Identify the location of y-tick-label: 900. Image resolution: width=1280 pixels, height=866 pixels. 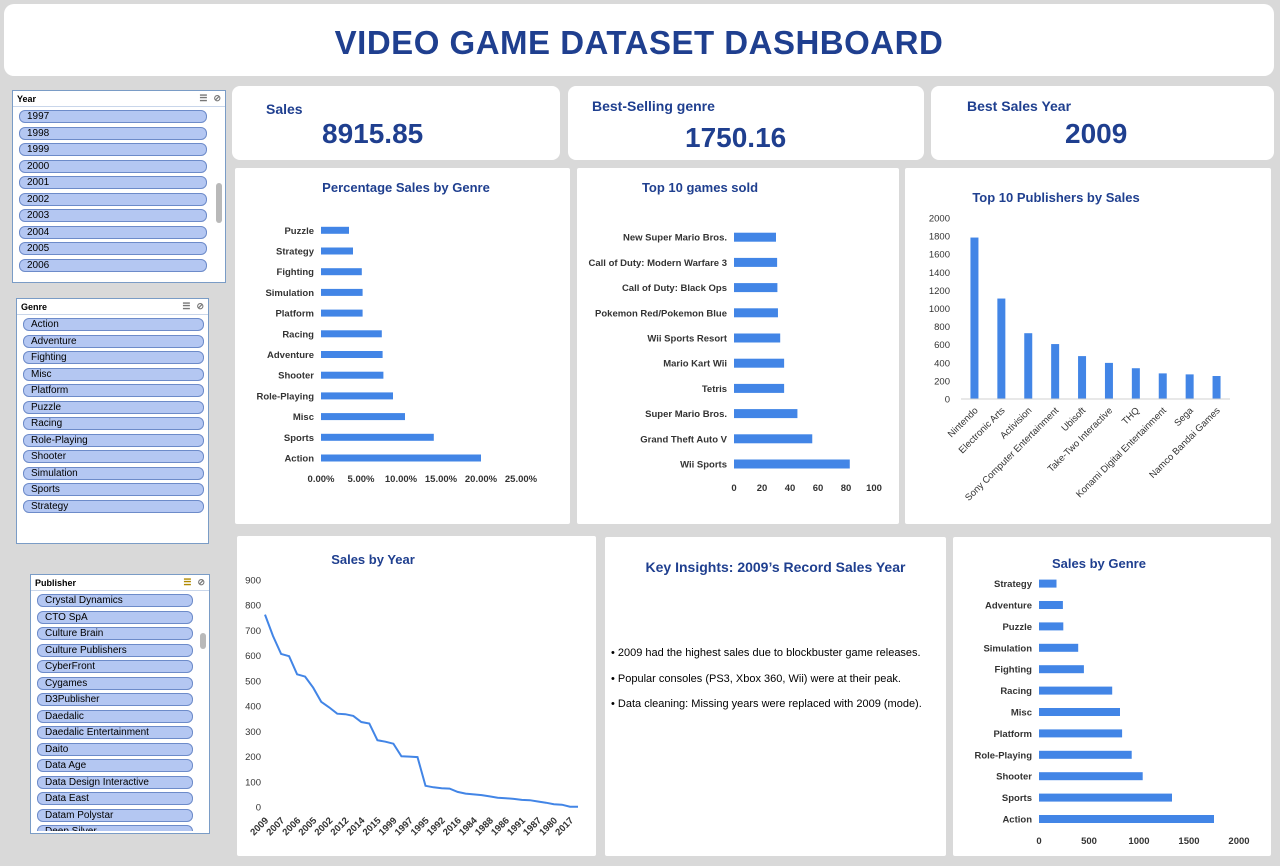
(253, 581).